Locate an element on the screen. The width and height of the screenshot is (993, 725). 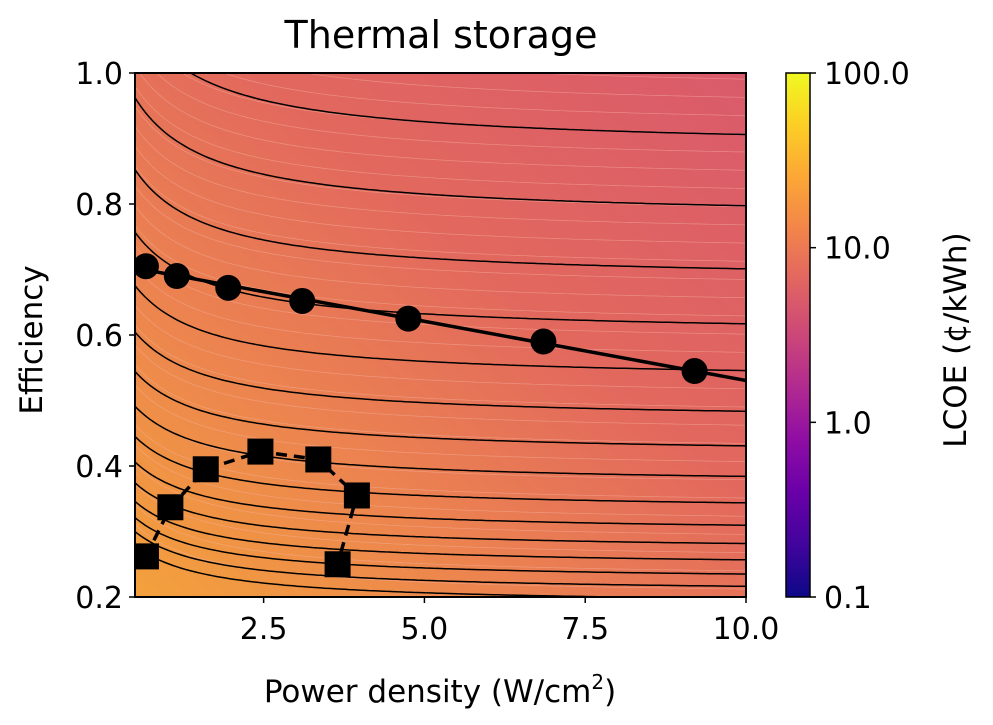
y-tick-label: 0.6 is located at coordinates (99, 336).